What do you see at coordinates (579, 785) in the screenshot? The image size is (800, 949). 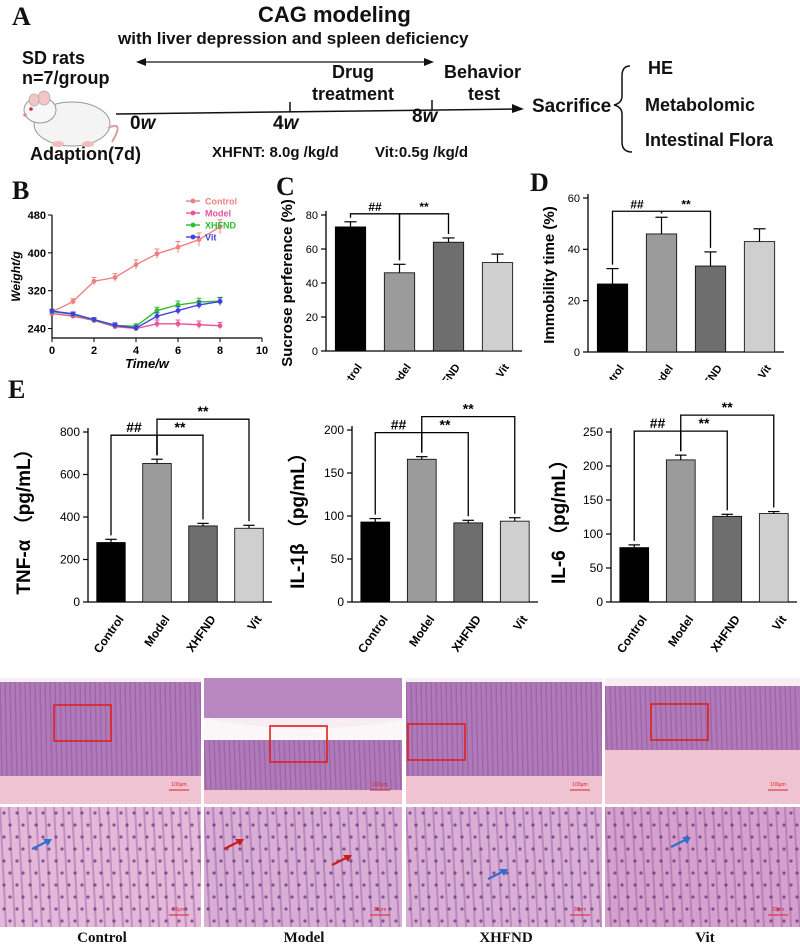 I see `scale-bar-label: 100μm` at bounding box center [579, 785].